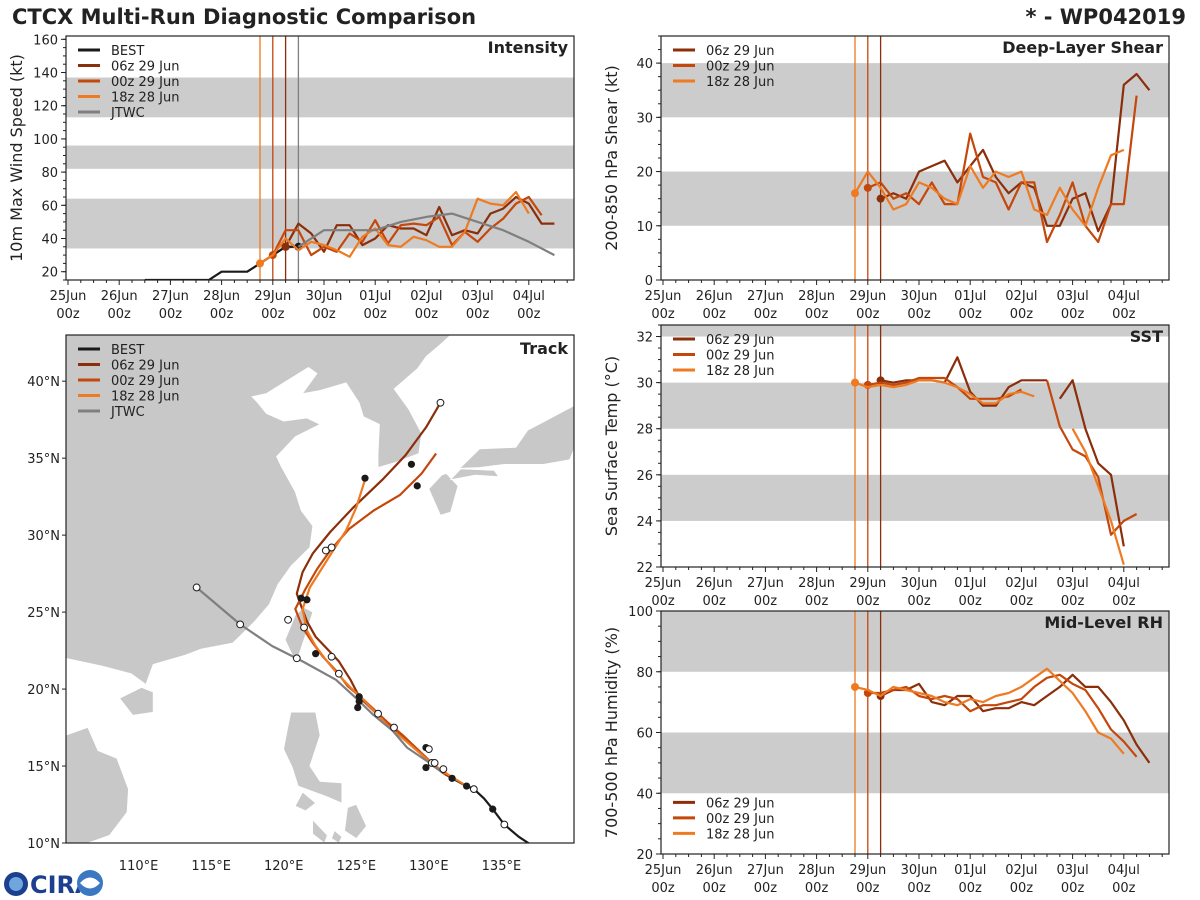  What do you see at coordinates (43, 690) in the screenshot?
I see `track-ytick-label: 20°N` at bounding box center [43, 690].